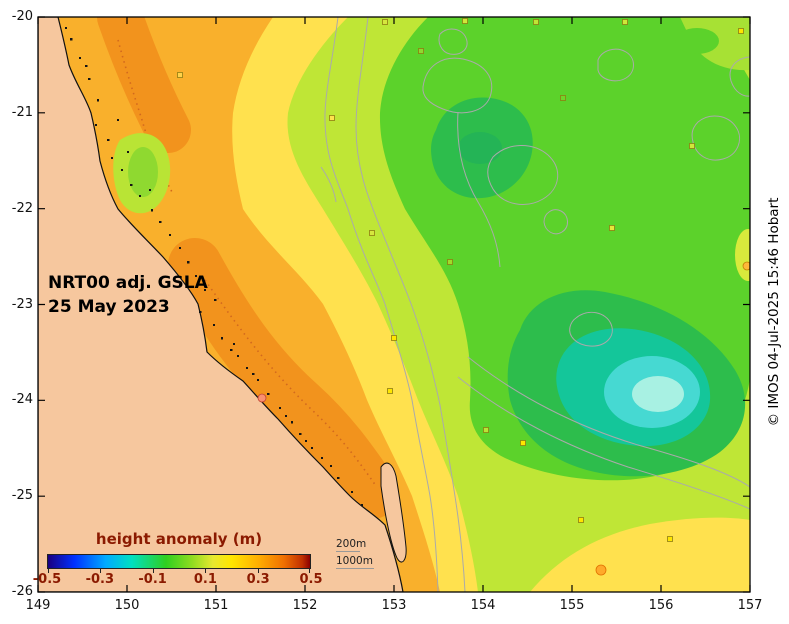 Image resolution: width=789 pixels, height=624 pixels. Describe the element at coordinates (750, 605) in the screenshot. I see `x-tick-label: 157` at that location.